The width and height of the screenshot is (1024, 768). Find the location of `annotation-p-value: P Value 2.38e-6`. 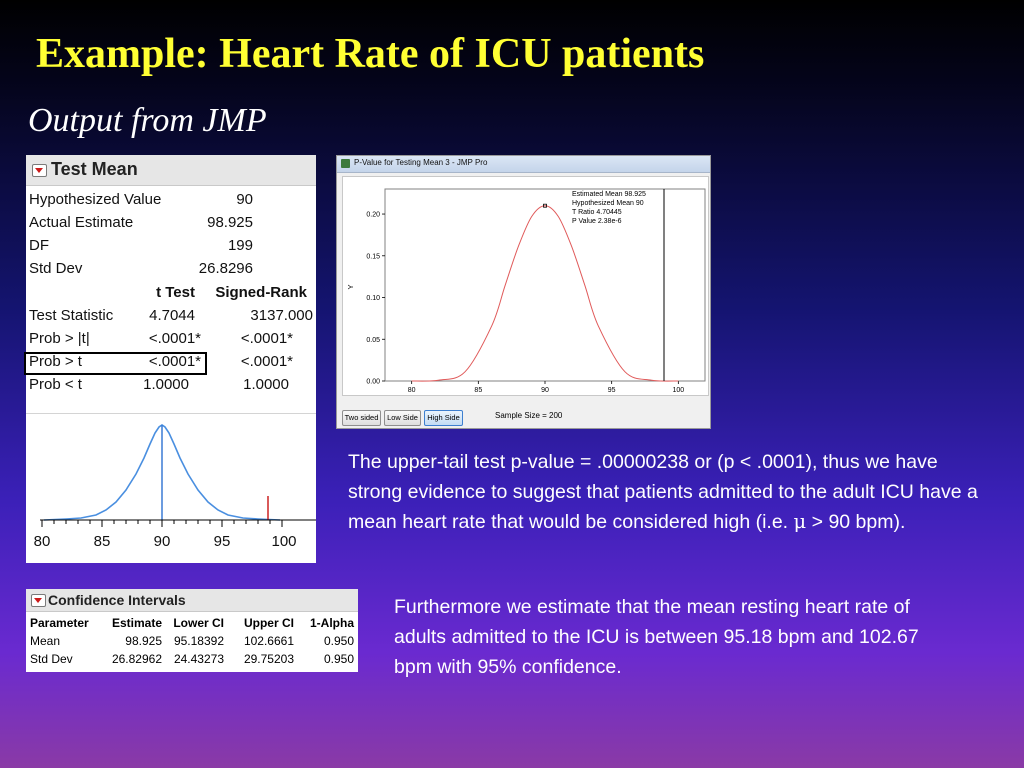

annotation-p-value: P Value 2.38e-6 is located at coordinates (597, 221).